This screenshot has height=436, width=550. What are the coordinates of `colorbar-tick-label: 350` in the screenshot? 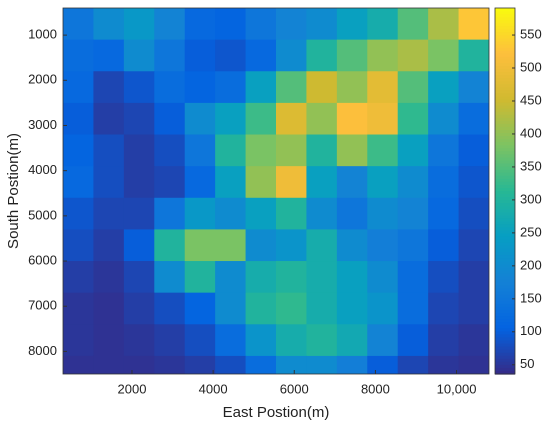 It's located at (531, 165).